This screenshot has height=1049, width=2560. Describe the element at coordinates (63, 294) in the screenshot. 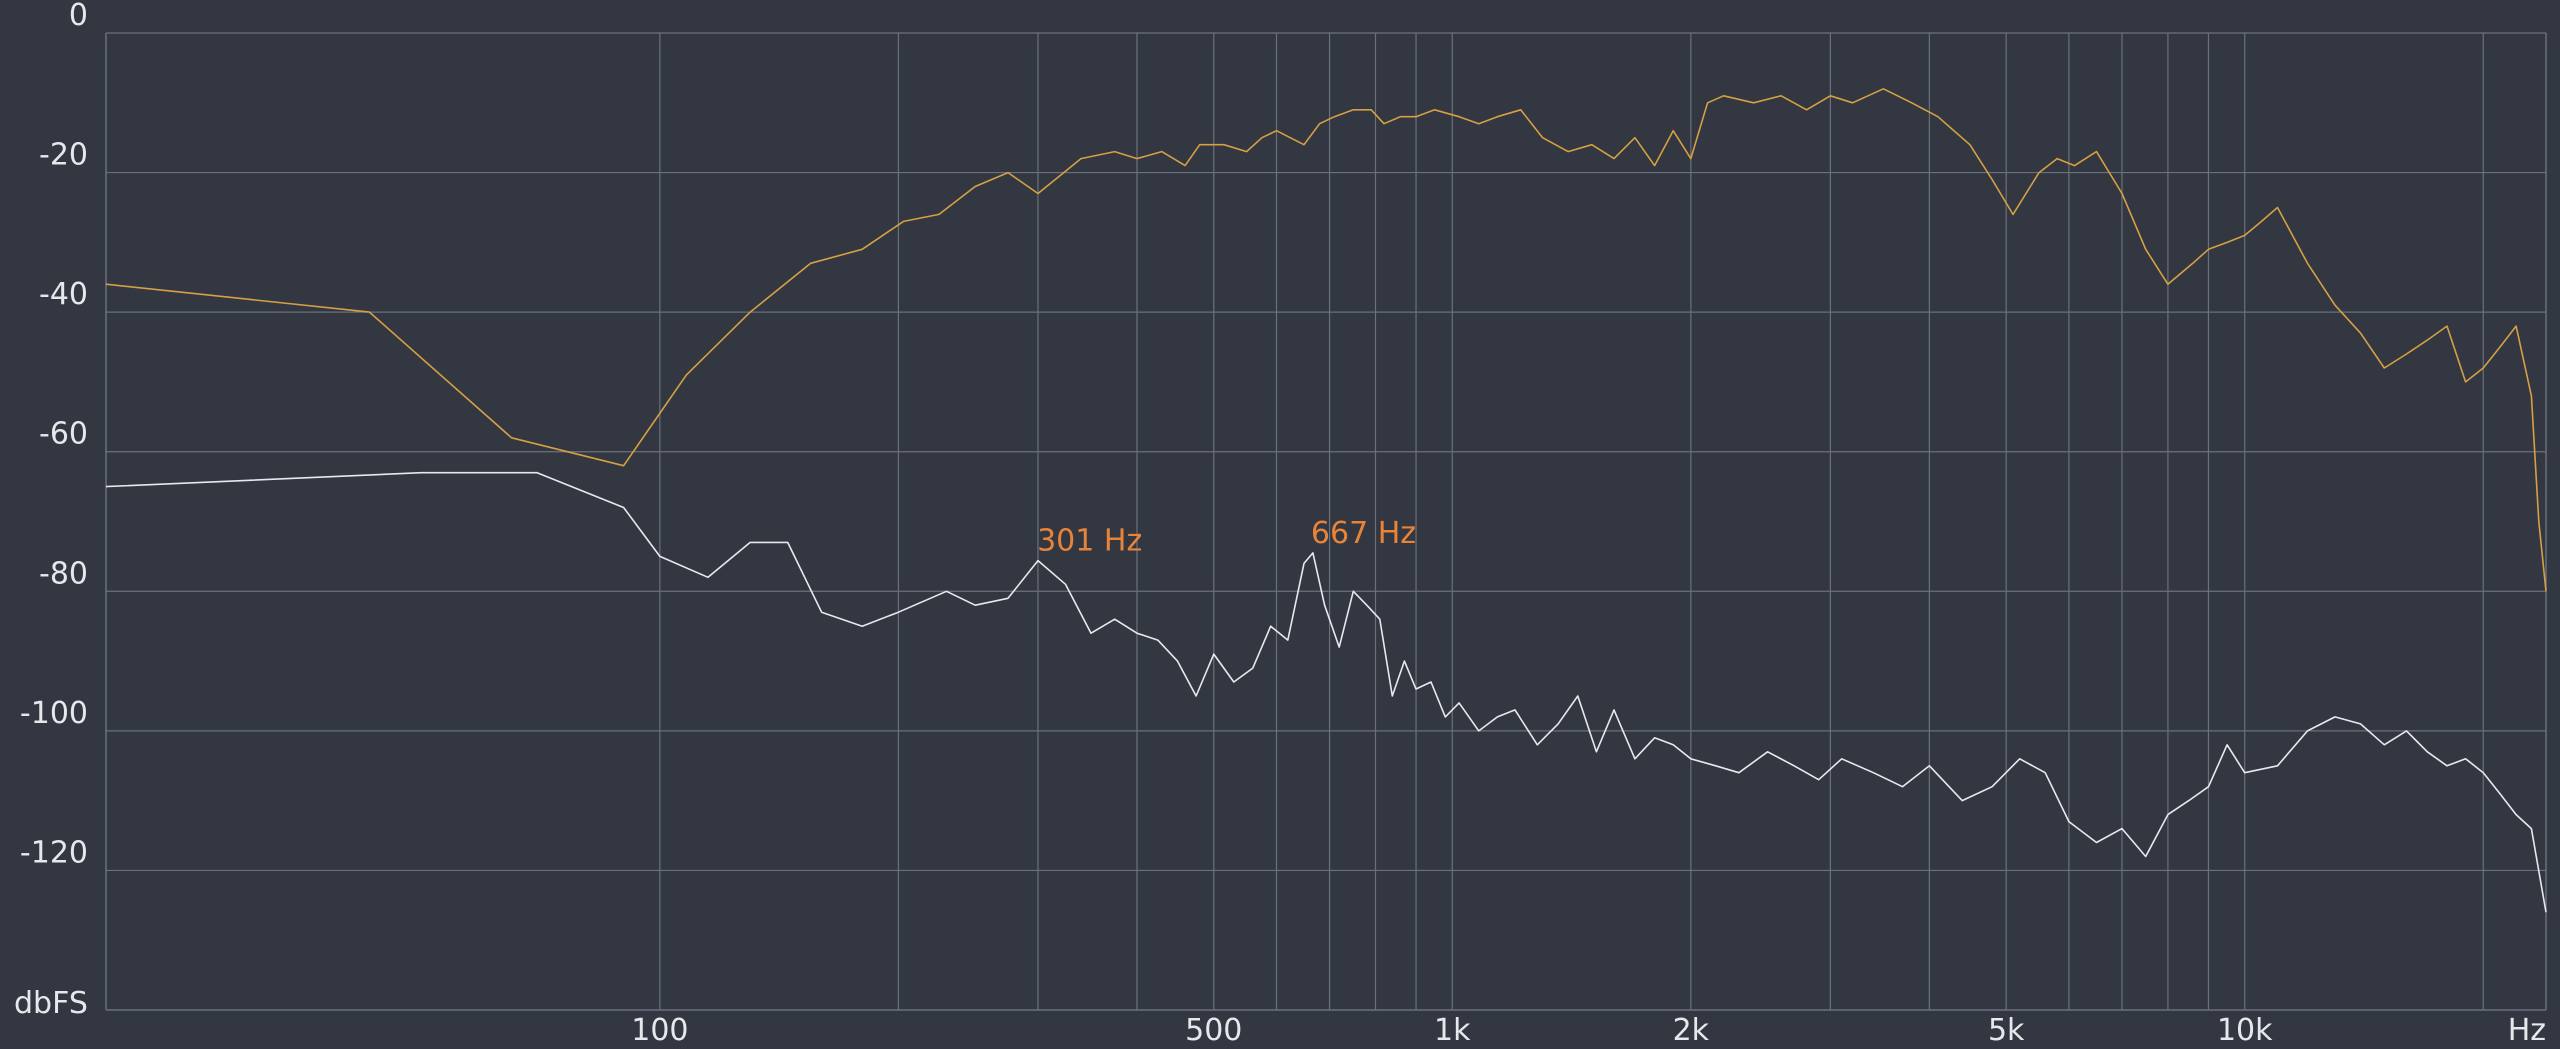

I see `y-tick-label: -40` at that location.